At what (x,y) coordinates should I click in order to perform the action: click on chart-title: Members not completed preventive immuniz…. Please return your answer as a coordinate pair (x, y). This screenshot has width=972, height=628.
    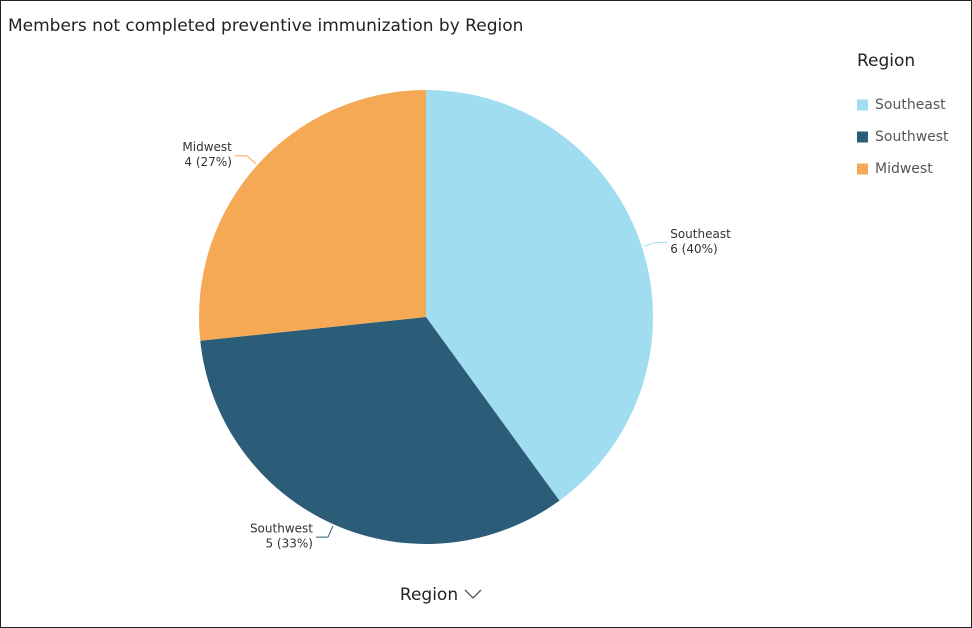
    Looking at the image, I should click on (265, 26).